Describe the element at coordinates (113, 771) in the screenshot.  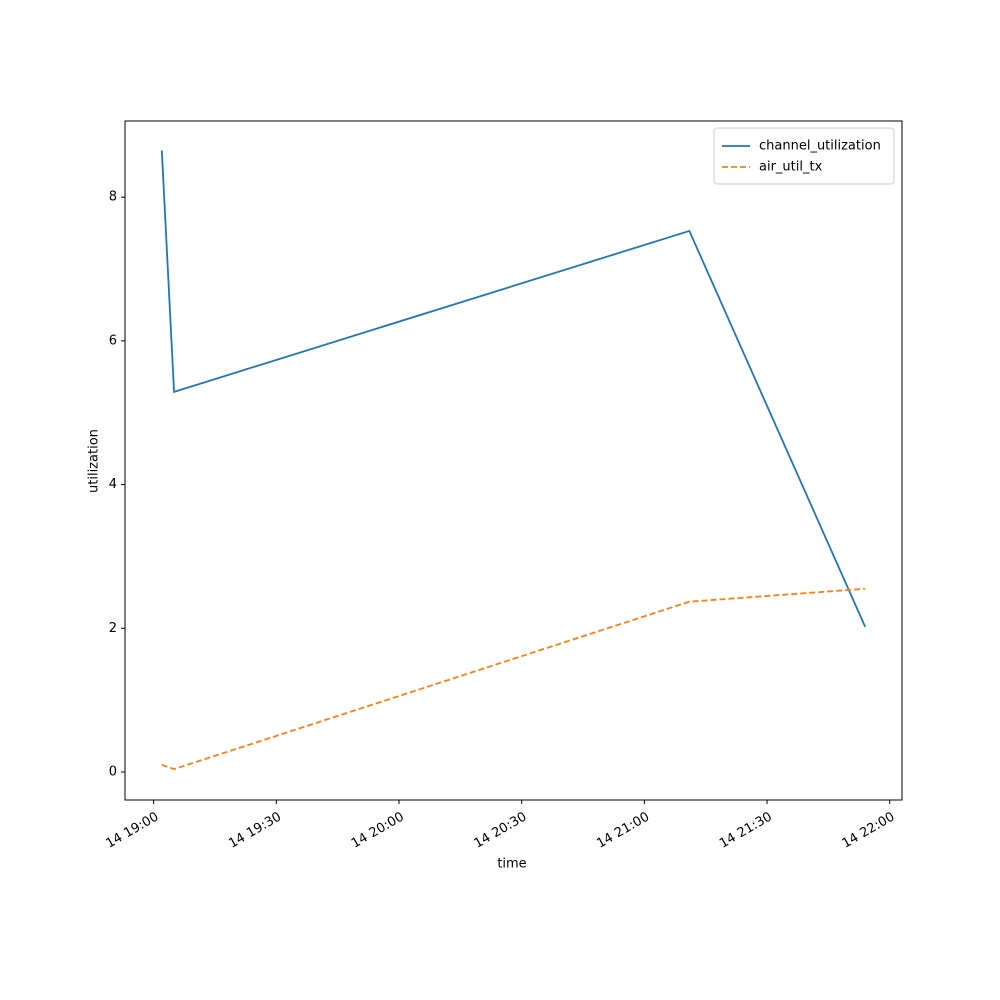
I see `y-tick-label: 0` at that location.